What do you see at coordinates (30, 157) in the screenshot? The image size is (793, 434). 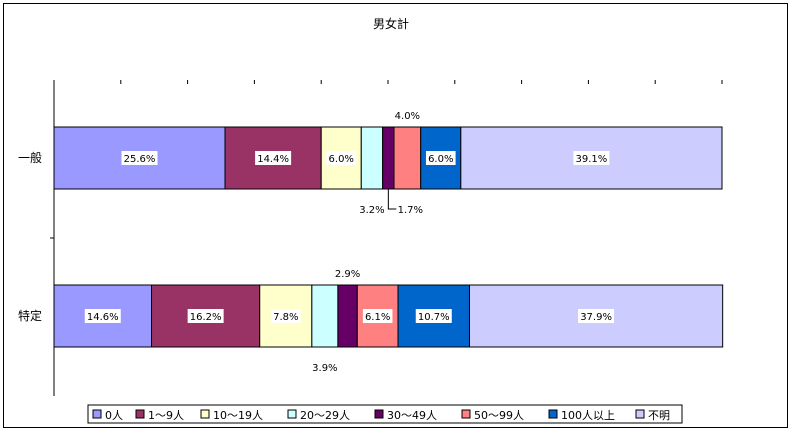 I see `category-label: 一般` at bounding box center [30, 157].